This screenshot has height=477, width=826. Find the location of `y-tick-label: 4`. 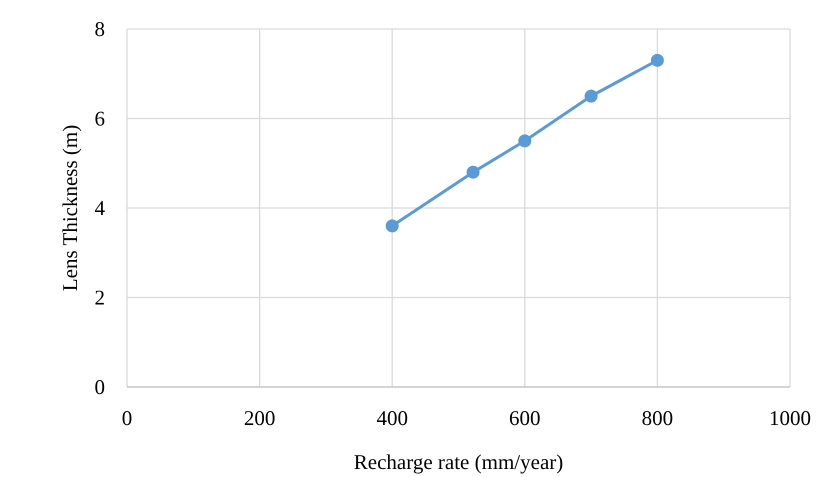

y-tick-label: 4 is located at coordinates (100, 208).